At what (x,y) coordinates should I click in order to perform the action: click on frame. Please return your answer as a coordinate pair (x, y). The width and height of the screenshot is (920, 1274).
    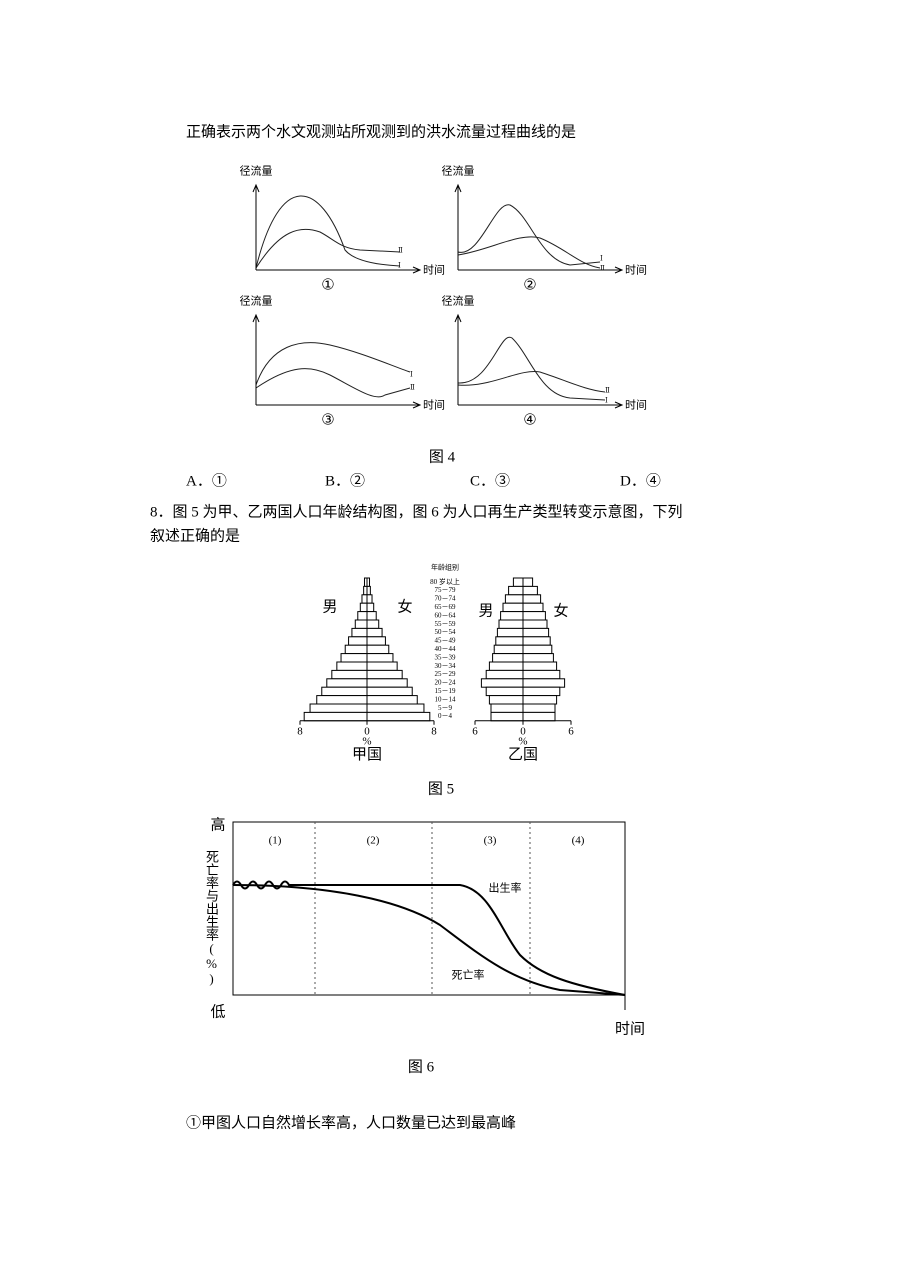
    Looking at the image, I should click on (429, 908).